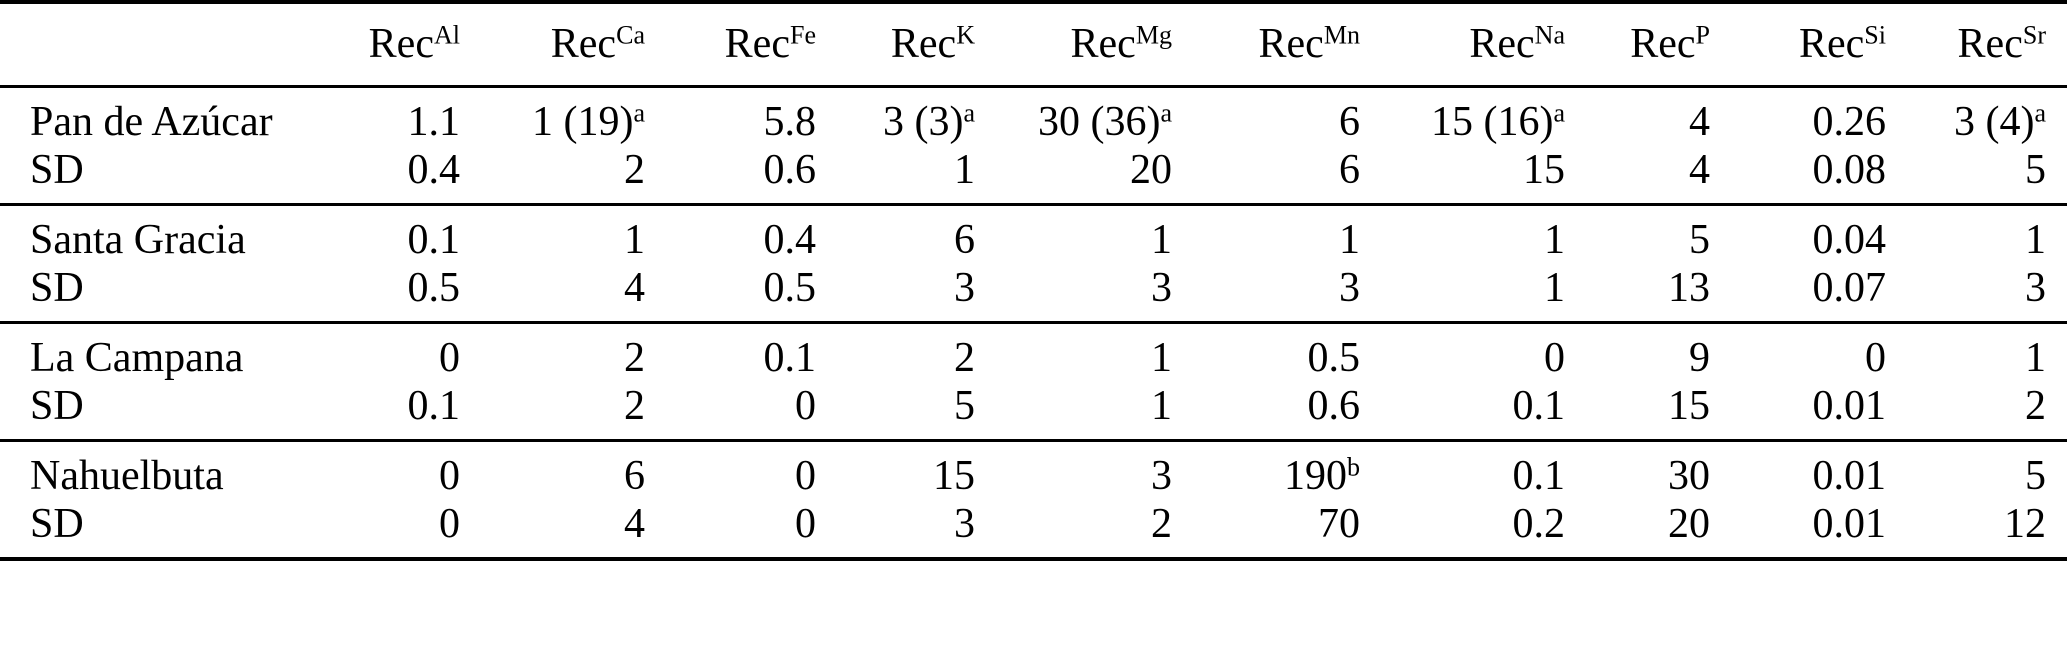 The width and height of the screenshot is (2067, 645). What do you see at coordinates (1637, 293) in the screenshot?
I see `cell: 13` at bounding box center [1637, 293].